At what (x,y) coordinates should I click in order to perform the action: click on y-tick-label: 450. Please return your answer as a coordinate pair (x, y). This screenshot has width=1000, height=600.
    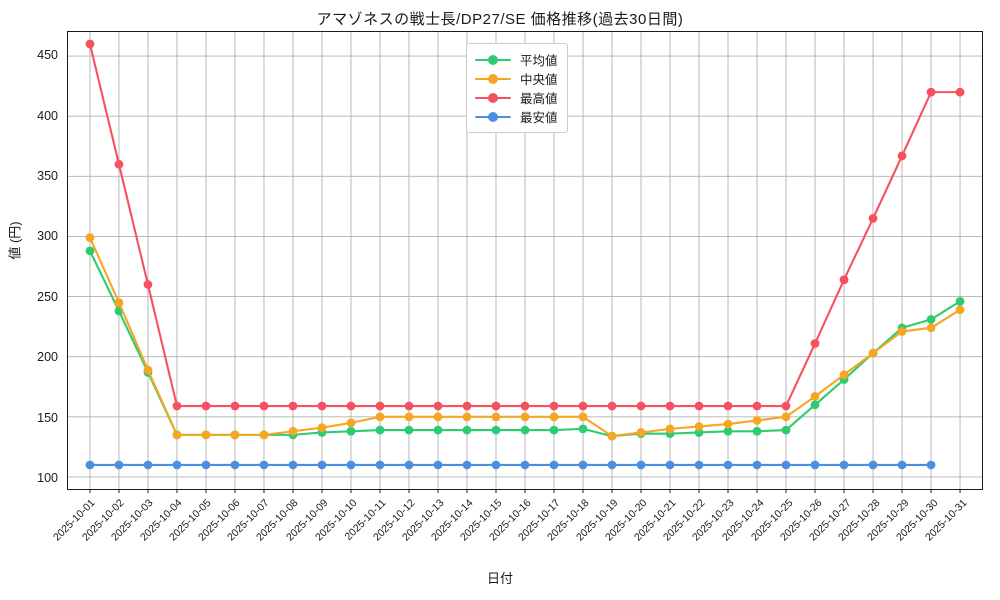
    Looking at the image, I should click on (47, 55).